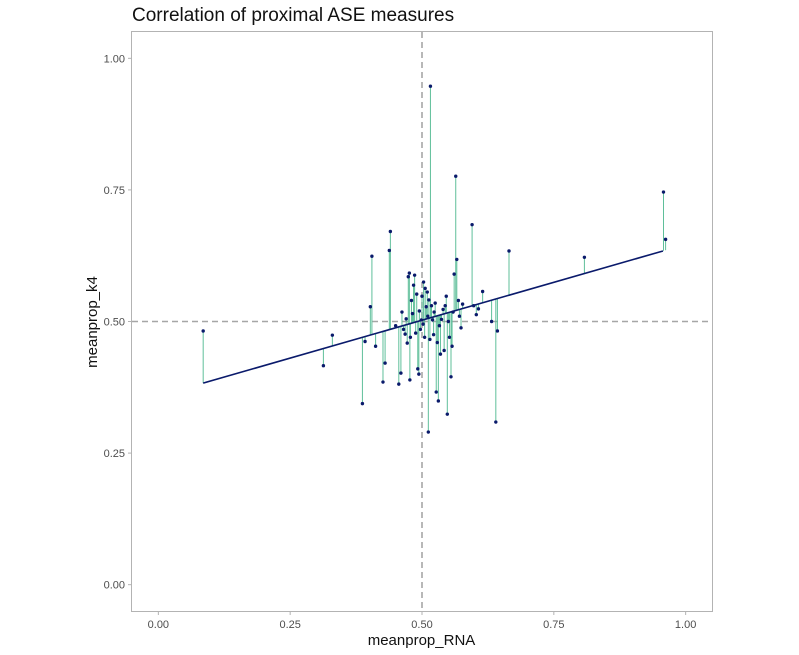  Describe the element at coordinates (289, 625) in the screenshot. I see `x-tick-label: 0.25` at that location.